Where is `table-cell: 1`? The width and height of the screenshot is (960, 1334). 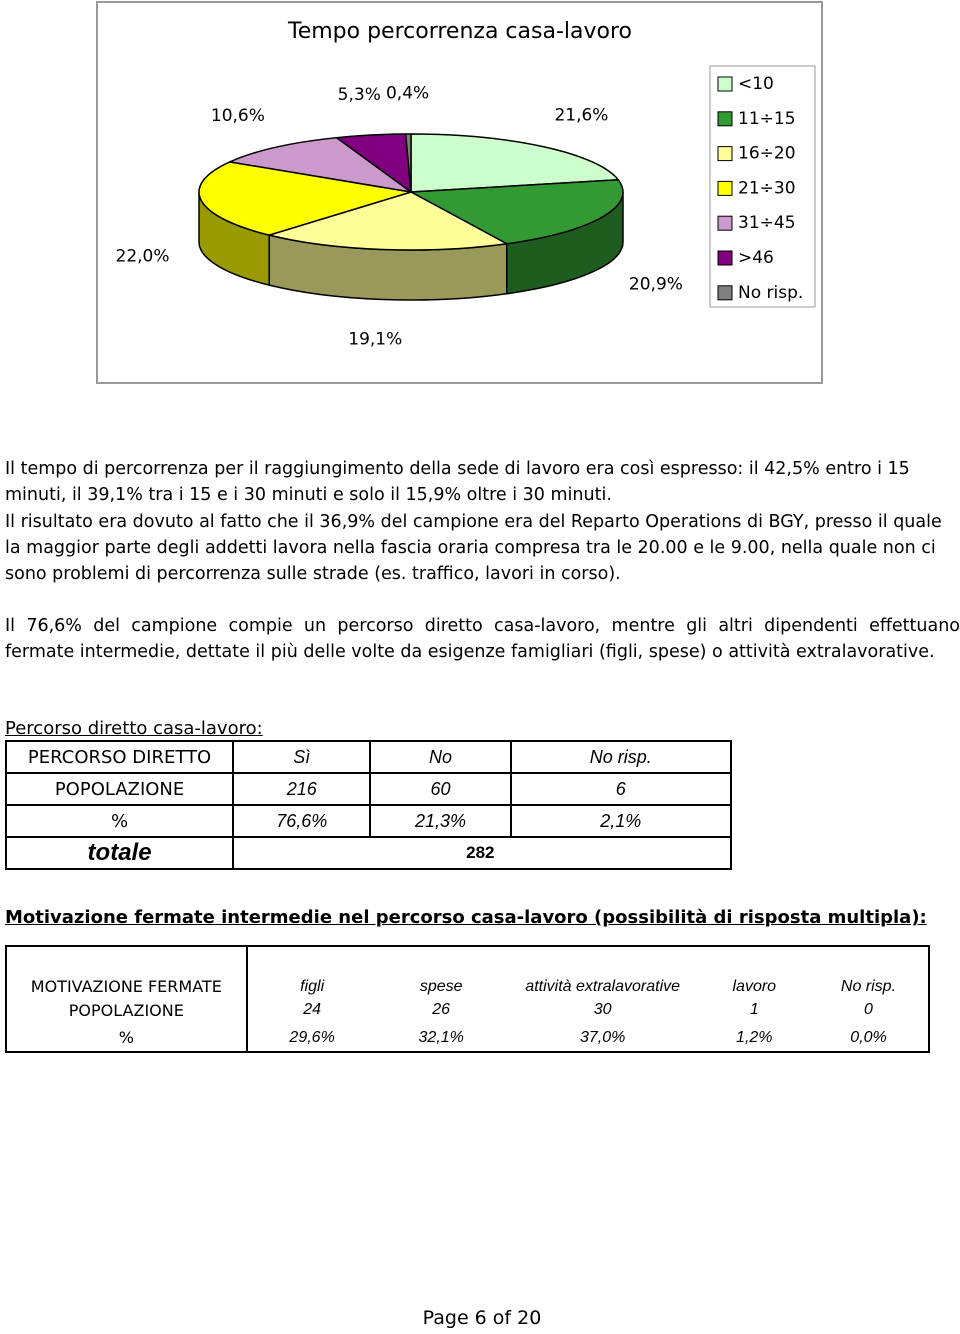
table-cell: 1 is located at coordinates (754, 1009).